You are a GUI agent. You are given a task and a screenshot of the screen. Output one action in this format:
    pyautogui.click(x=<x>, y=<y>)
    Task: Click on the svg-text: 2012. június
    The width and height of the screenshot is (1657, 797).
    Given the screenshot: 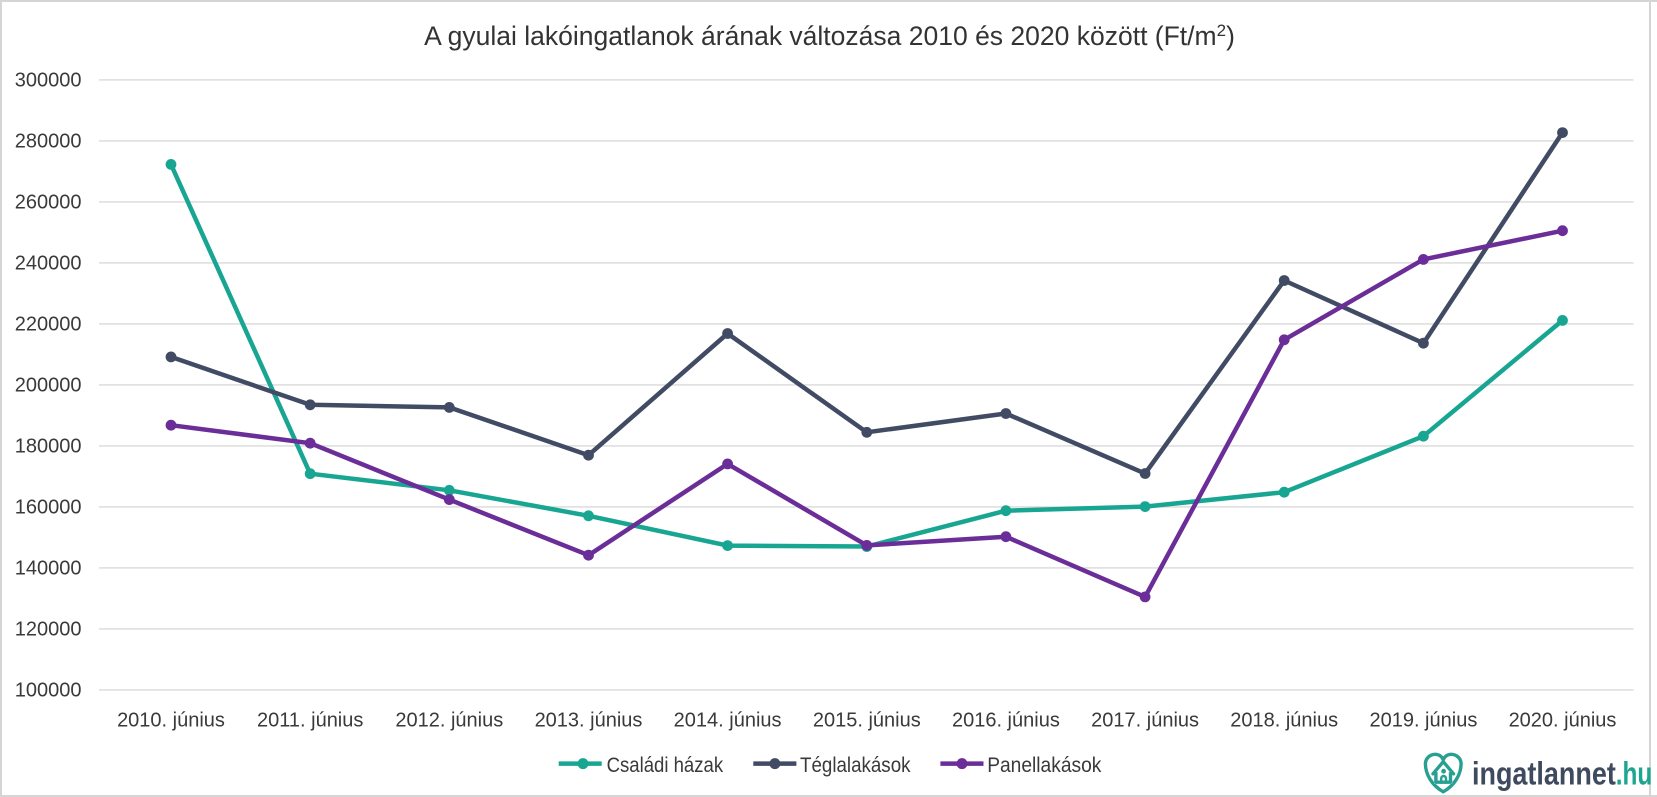 What is the action you would take?
    pyautogui.click(x=449, y=721)
    